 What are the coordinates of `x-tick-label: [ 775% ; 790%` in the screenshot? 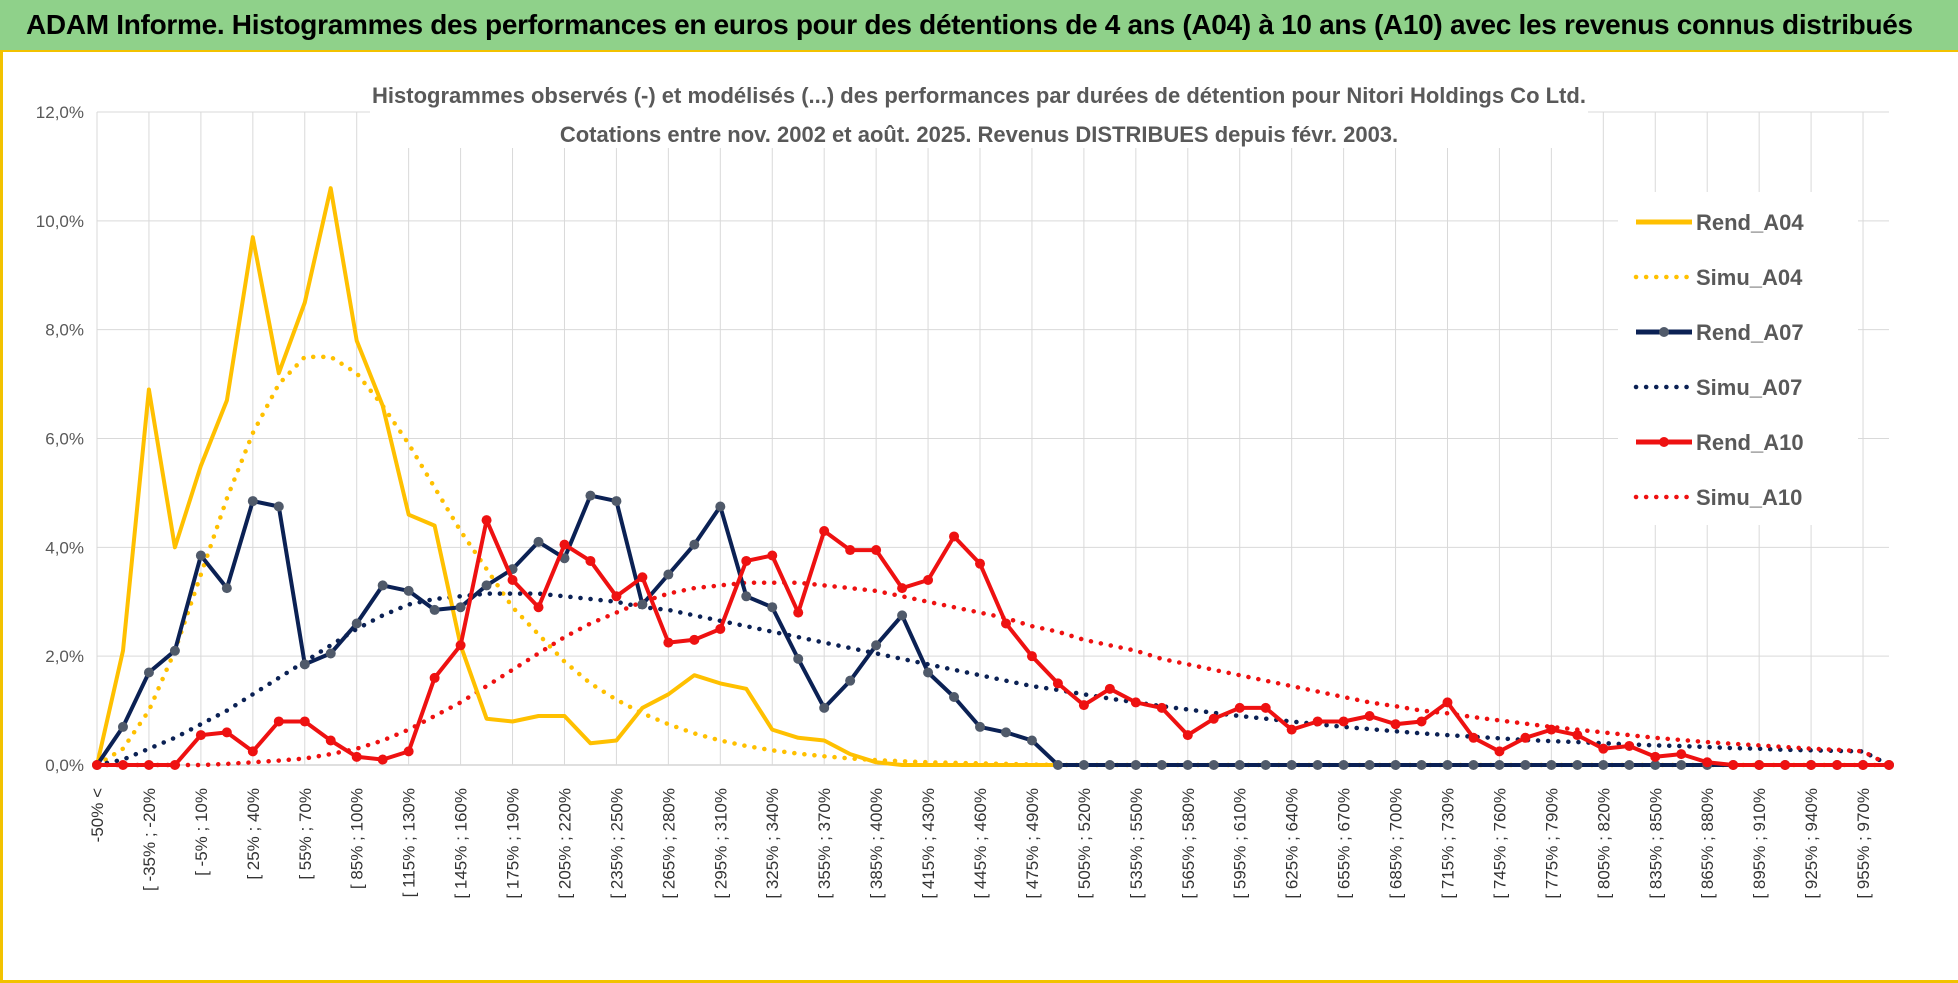 It's located at (1551, 843).